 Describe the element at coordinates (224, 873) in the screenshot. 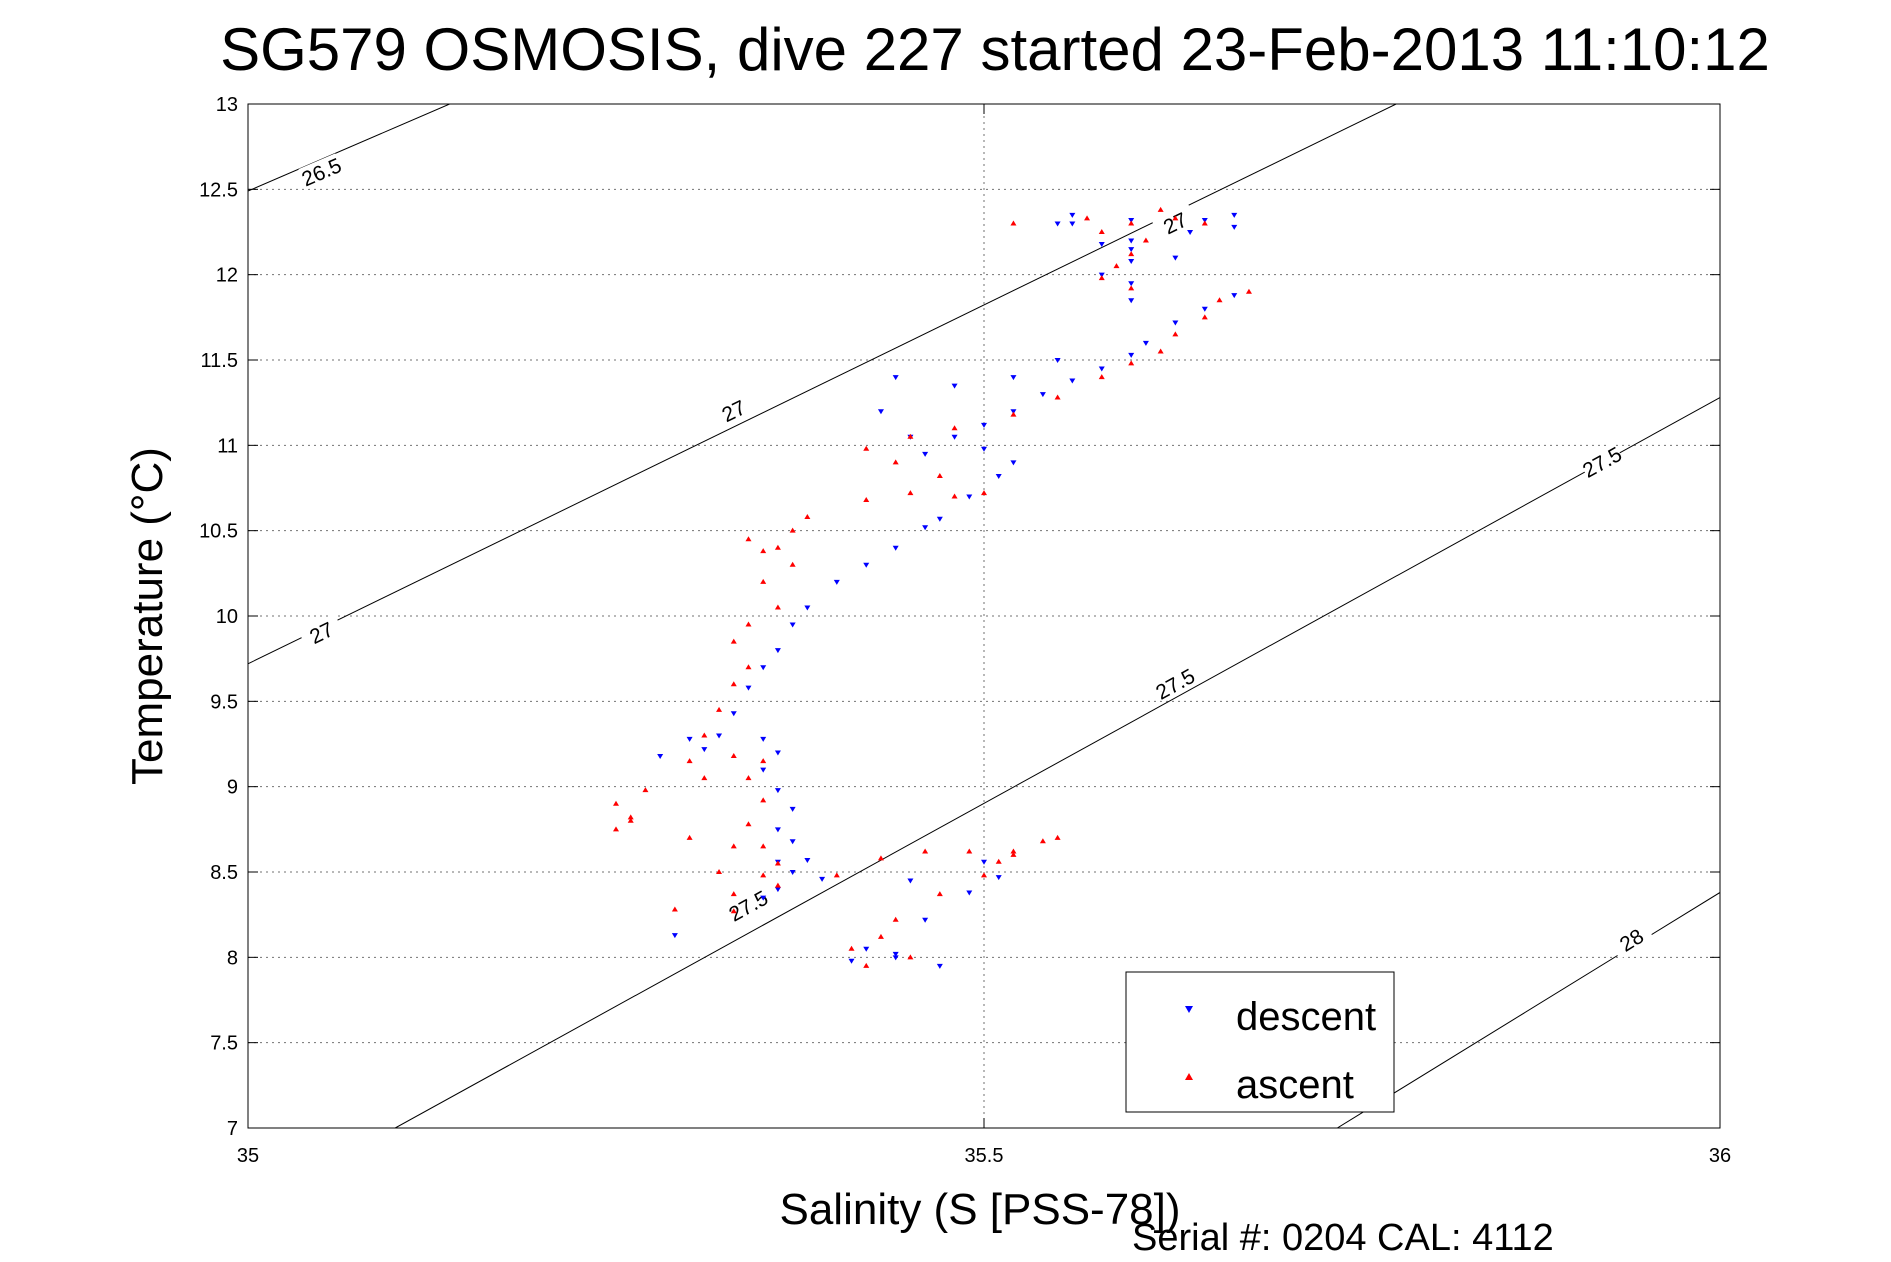

I see `y-tick-label: 8.5` at that location.